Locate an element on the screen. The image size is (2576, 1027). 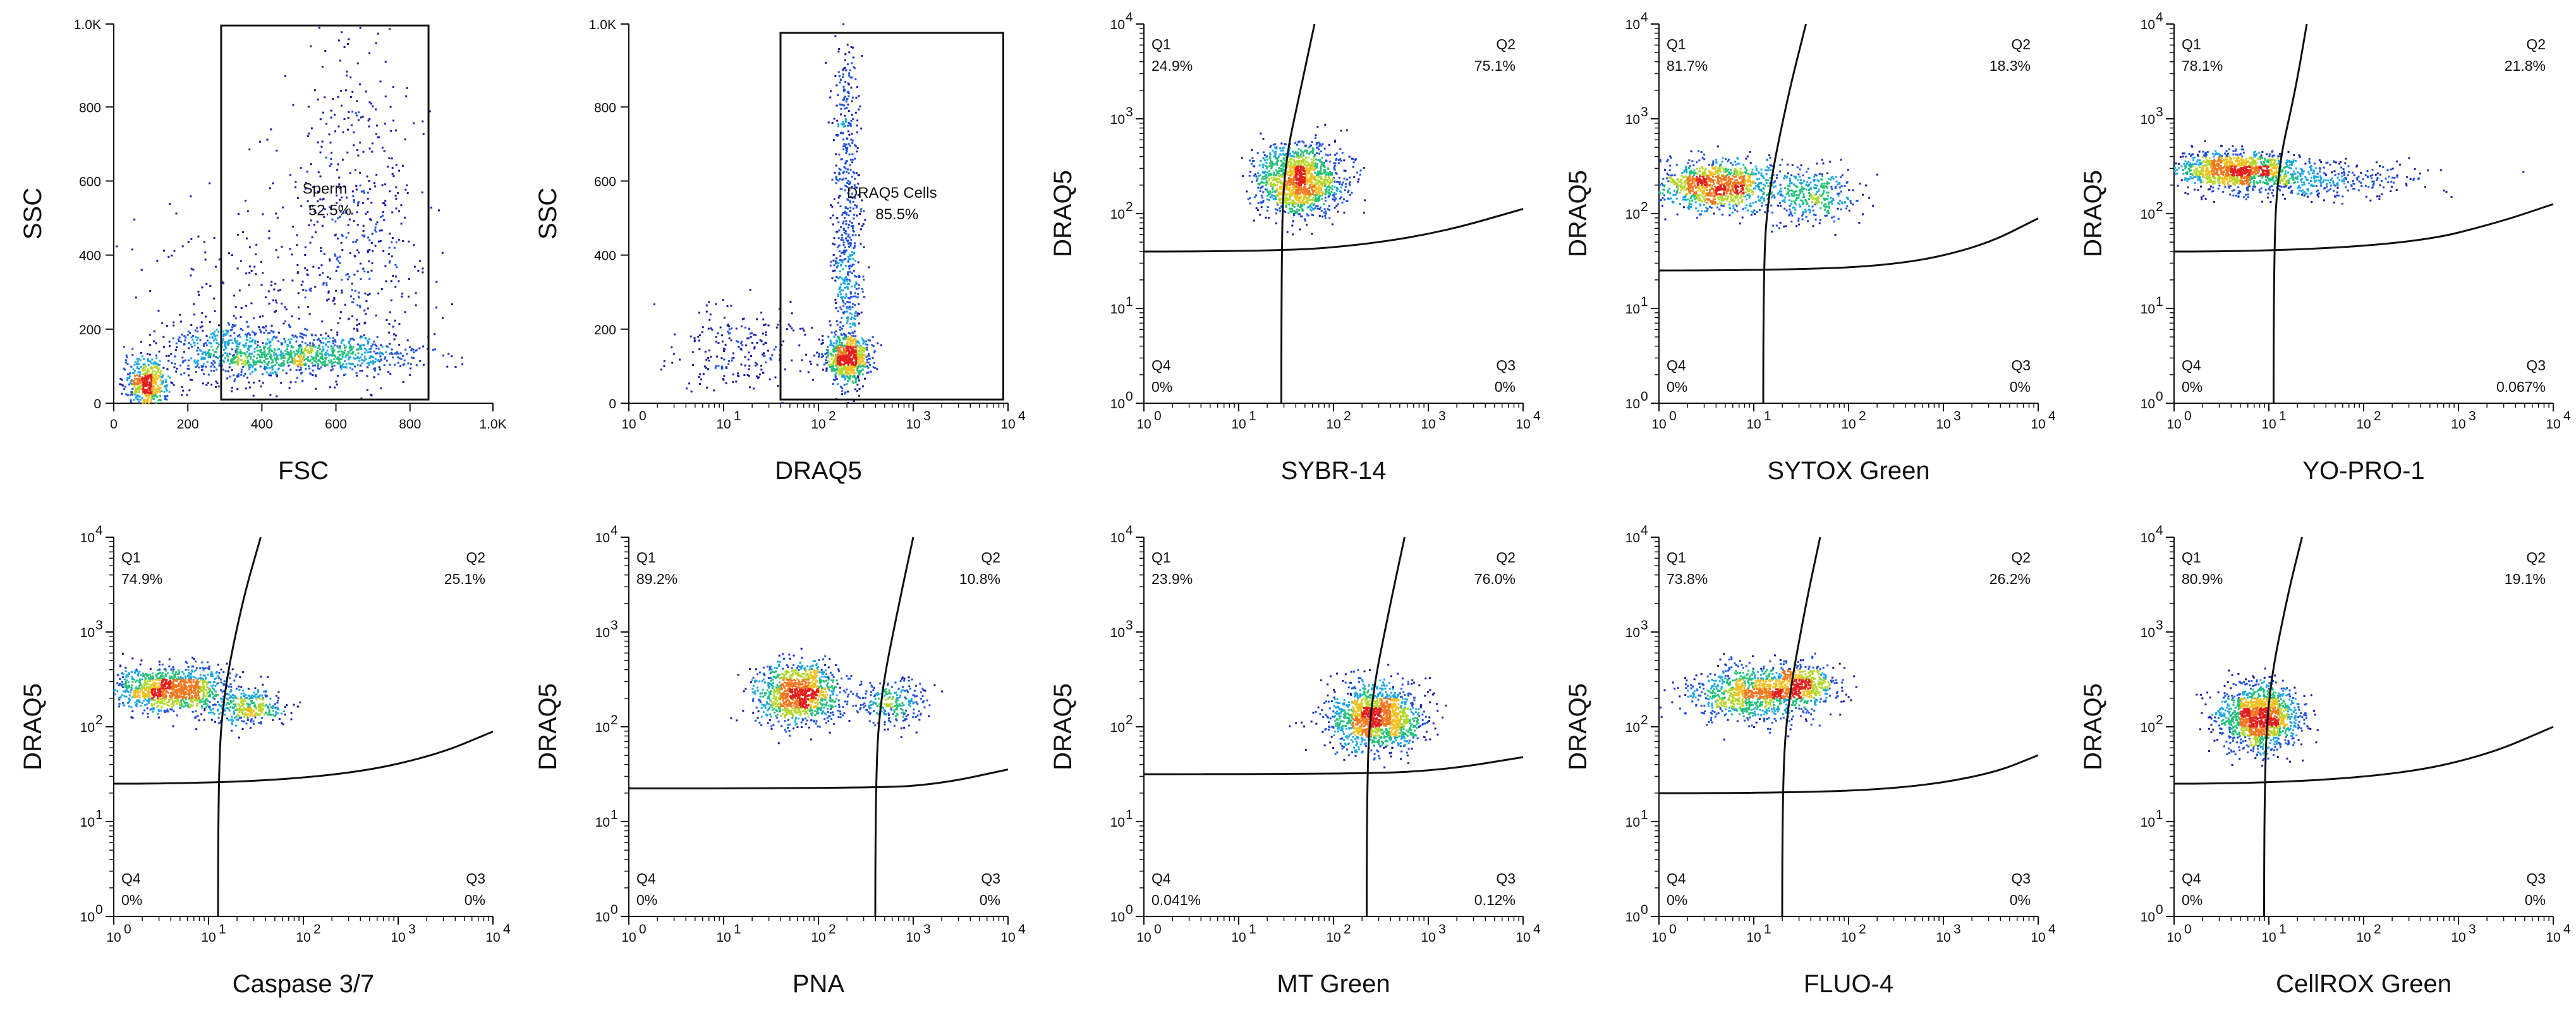
y-tick-label: 10 is located at coordinates (1117, 119).